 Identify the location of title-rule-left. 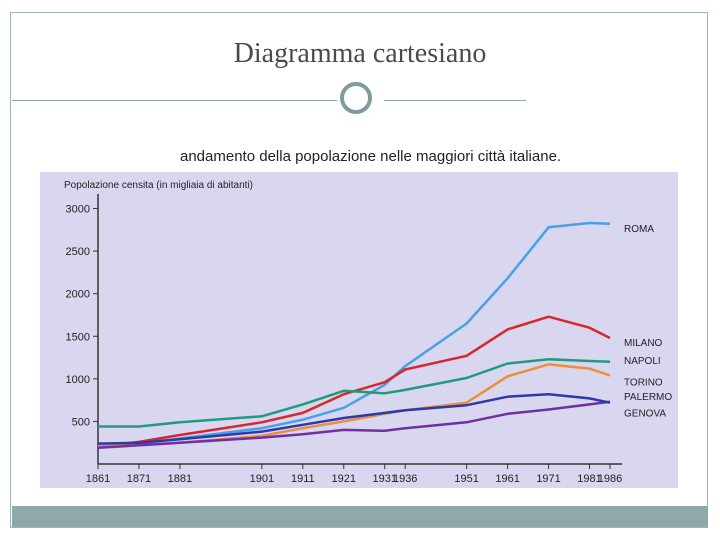
(174, 100).